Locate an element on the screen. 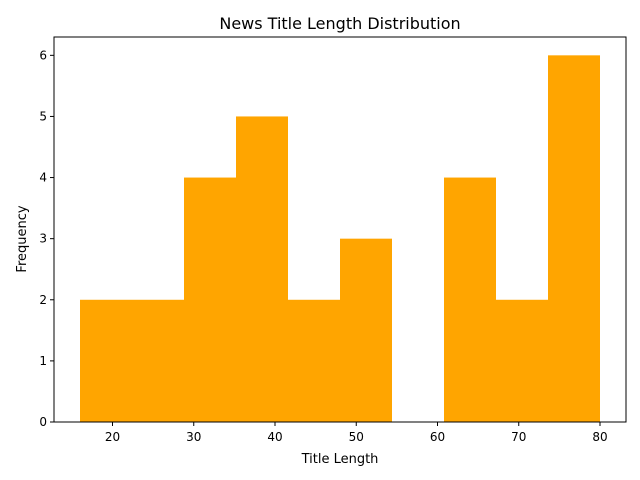 This screenshot has width=640, height=480. y-tick-label: 2 is located at coordinates (43, 300).